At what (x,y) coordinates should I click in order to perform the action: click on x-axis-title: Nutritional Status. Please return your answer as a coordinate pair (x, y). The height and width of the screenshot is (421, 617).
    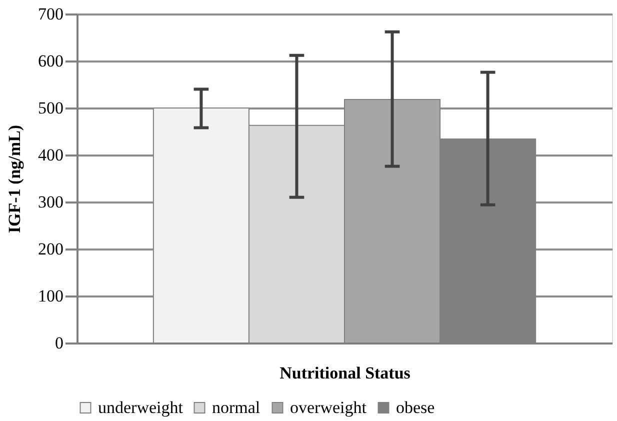
    Looking at the image, I should click on (345, 373).